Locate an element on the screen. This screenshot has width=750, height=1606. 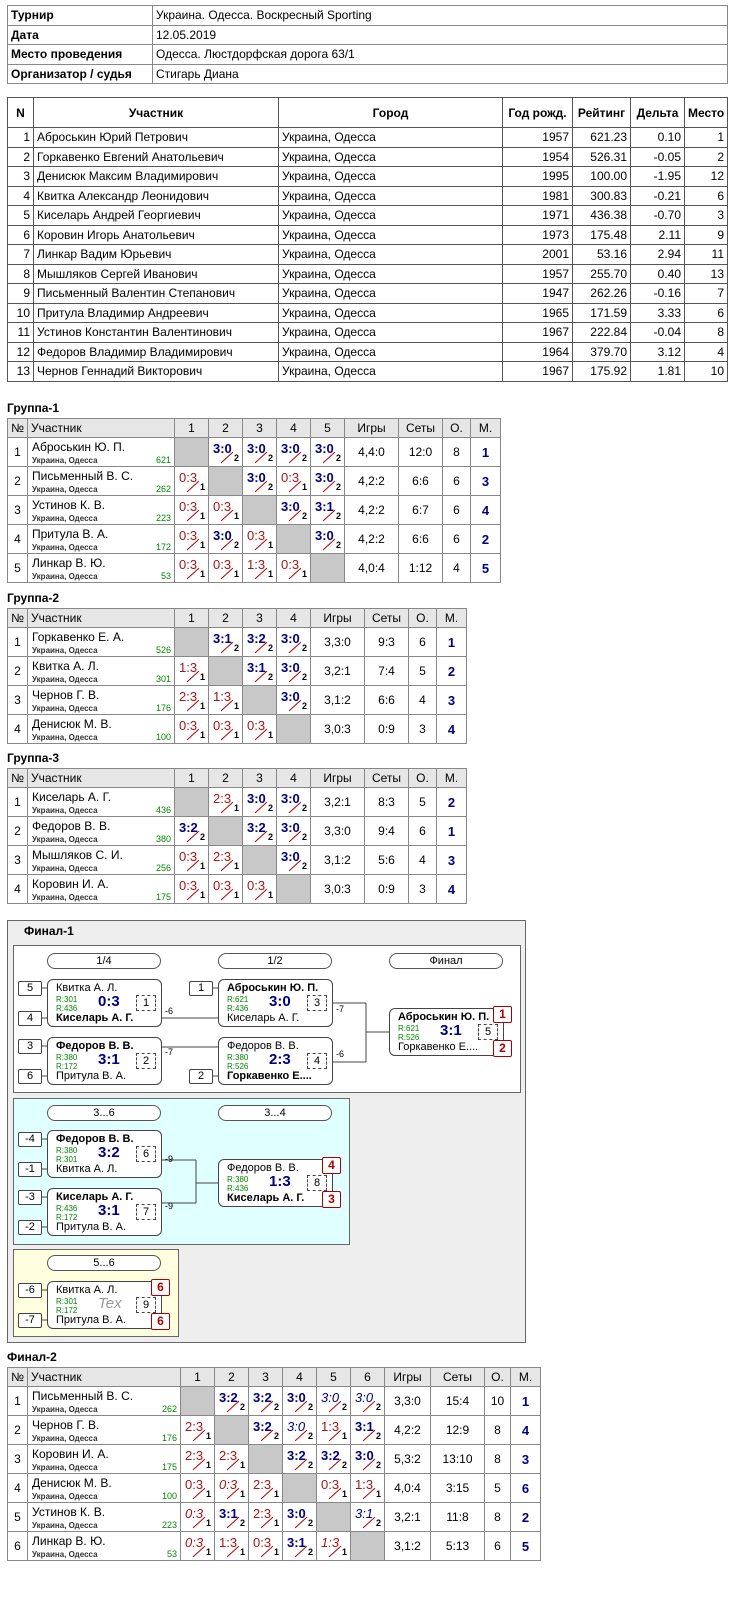
match-score: 2:3 is located at coordinates (262, 1484).